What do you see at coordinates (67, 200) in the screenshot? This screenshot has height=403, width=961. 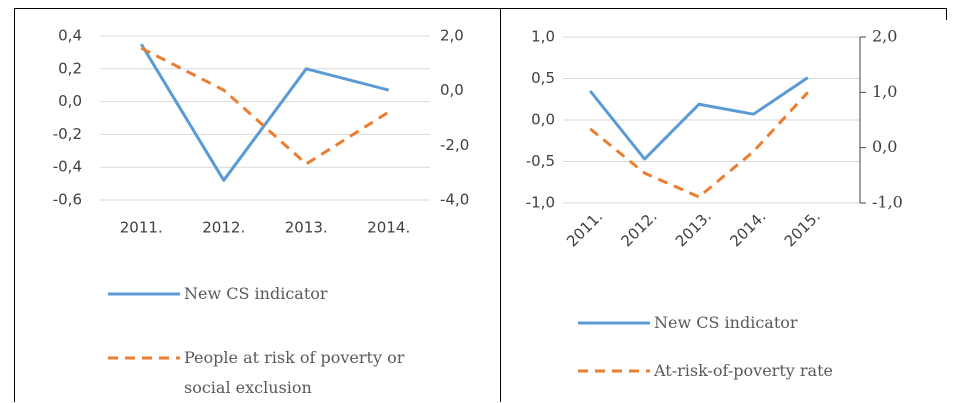 I see `y-tick-label: -0,6` at bounding box center [67, 200].